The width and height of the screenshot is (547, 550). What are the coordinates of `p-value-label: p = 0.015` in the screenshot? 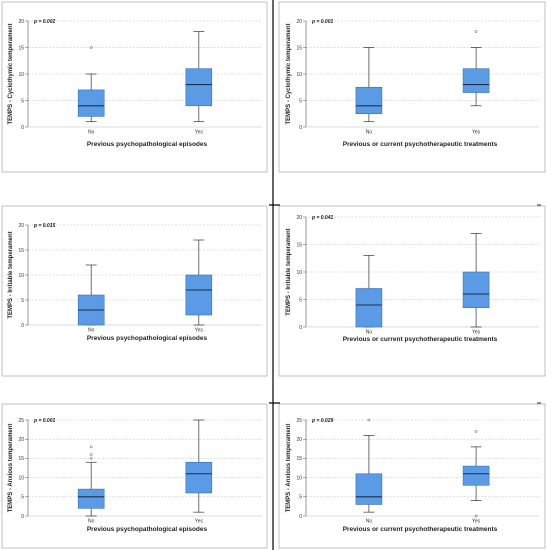 It's located at (44, 226).